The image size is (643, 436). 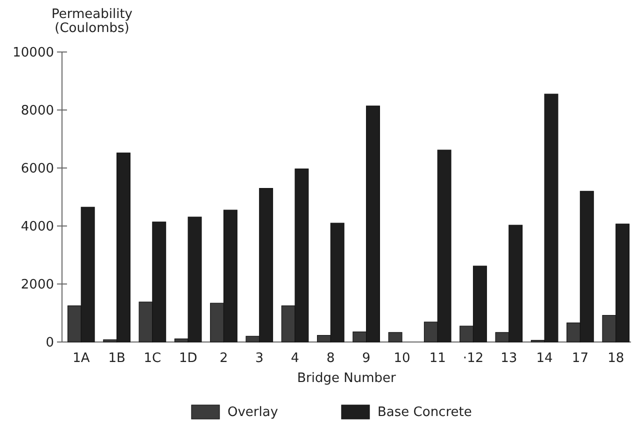 I want to click on y-tick-label: 2000, so click(x=37, y=285).